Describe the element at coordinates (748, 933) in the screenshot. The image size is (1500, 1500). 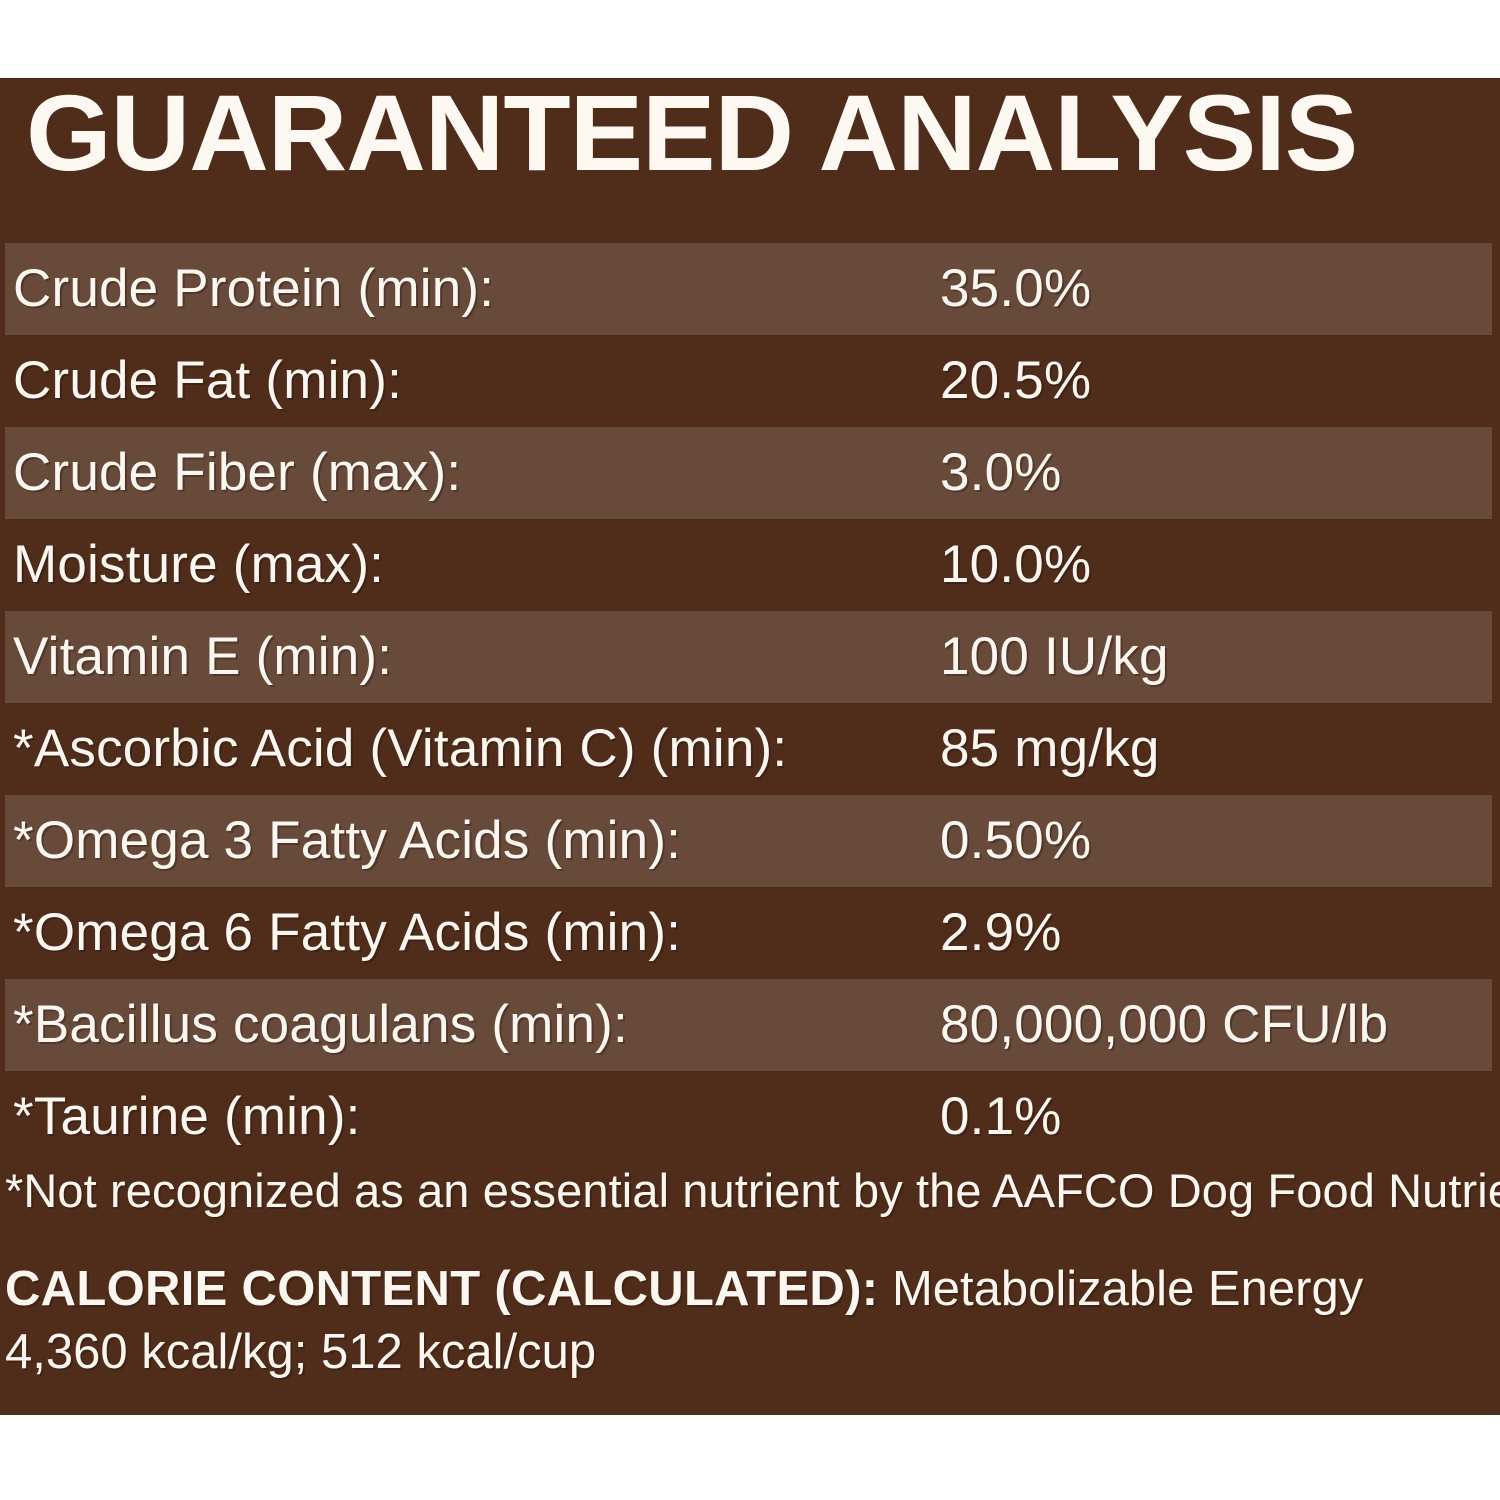
I see `table-row: *Omega 6 Fatty Acids (min): 2.9%` at that location.